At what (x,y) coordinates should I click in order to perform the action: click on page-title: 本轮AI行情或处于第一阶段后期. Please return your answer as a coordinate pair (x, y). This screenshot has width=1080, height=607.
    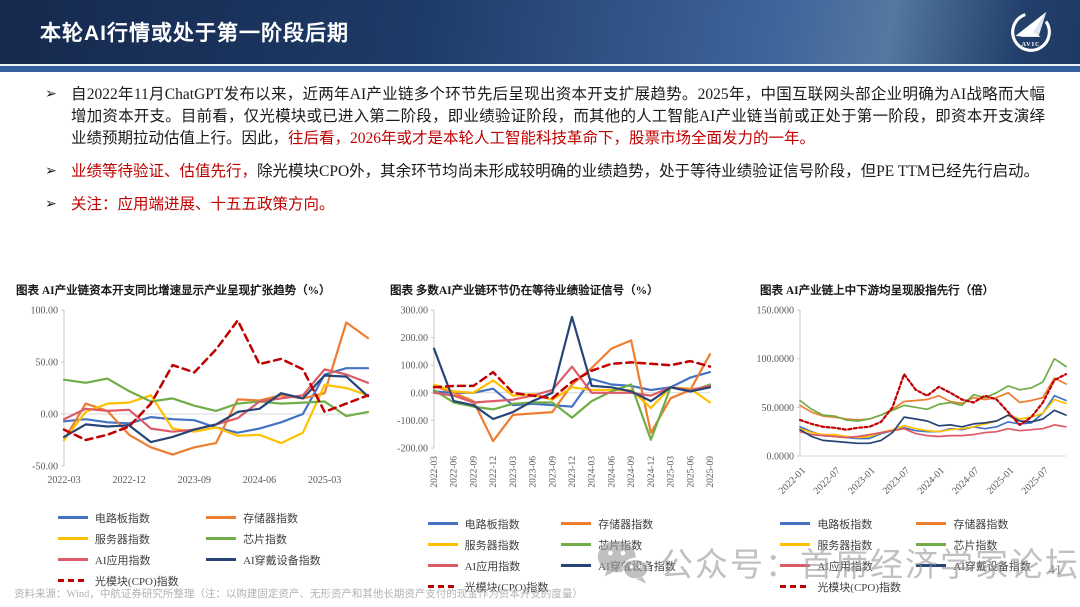
    Looking at the image, I should click on (194, 33).